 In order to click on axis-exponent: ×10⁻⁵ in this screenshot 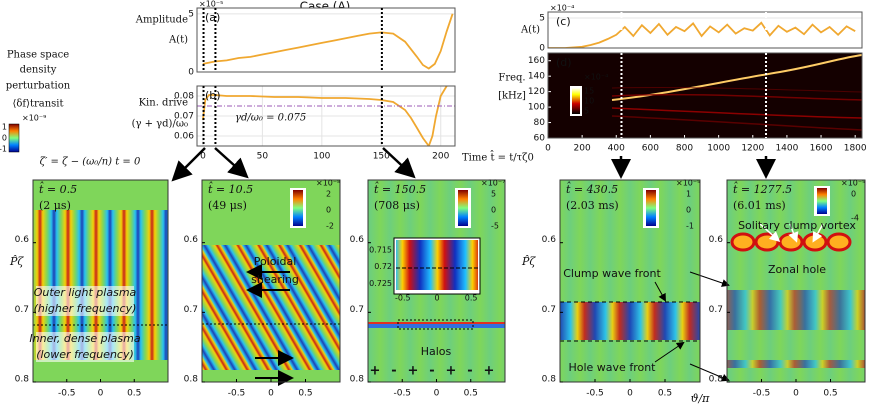, I will do `click(211, 4)`.